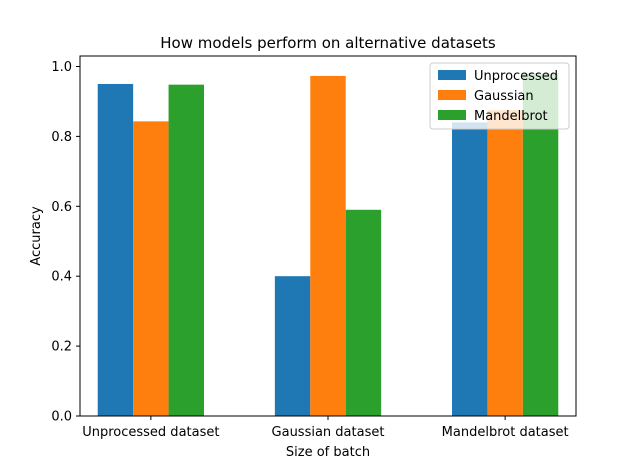 This screenshot has height=467, width=640. What do you see at coordinates (61, 137) in the screenshot?
I see `y-tick-label: 0.8` at bounding box center [61, 137].